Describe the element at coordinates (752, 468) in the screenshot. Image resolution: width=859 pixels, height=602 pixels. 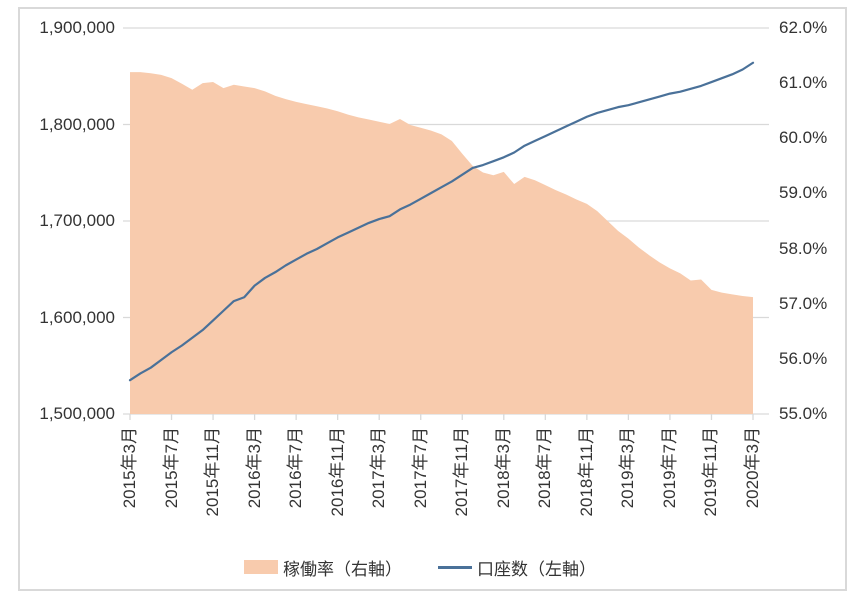
I see `x-axis-tick-label: 2020年3月` at that location.